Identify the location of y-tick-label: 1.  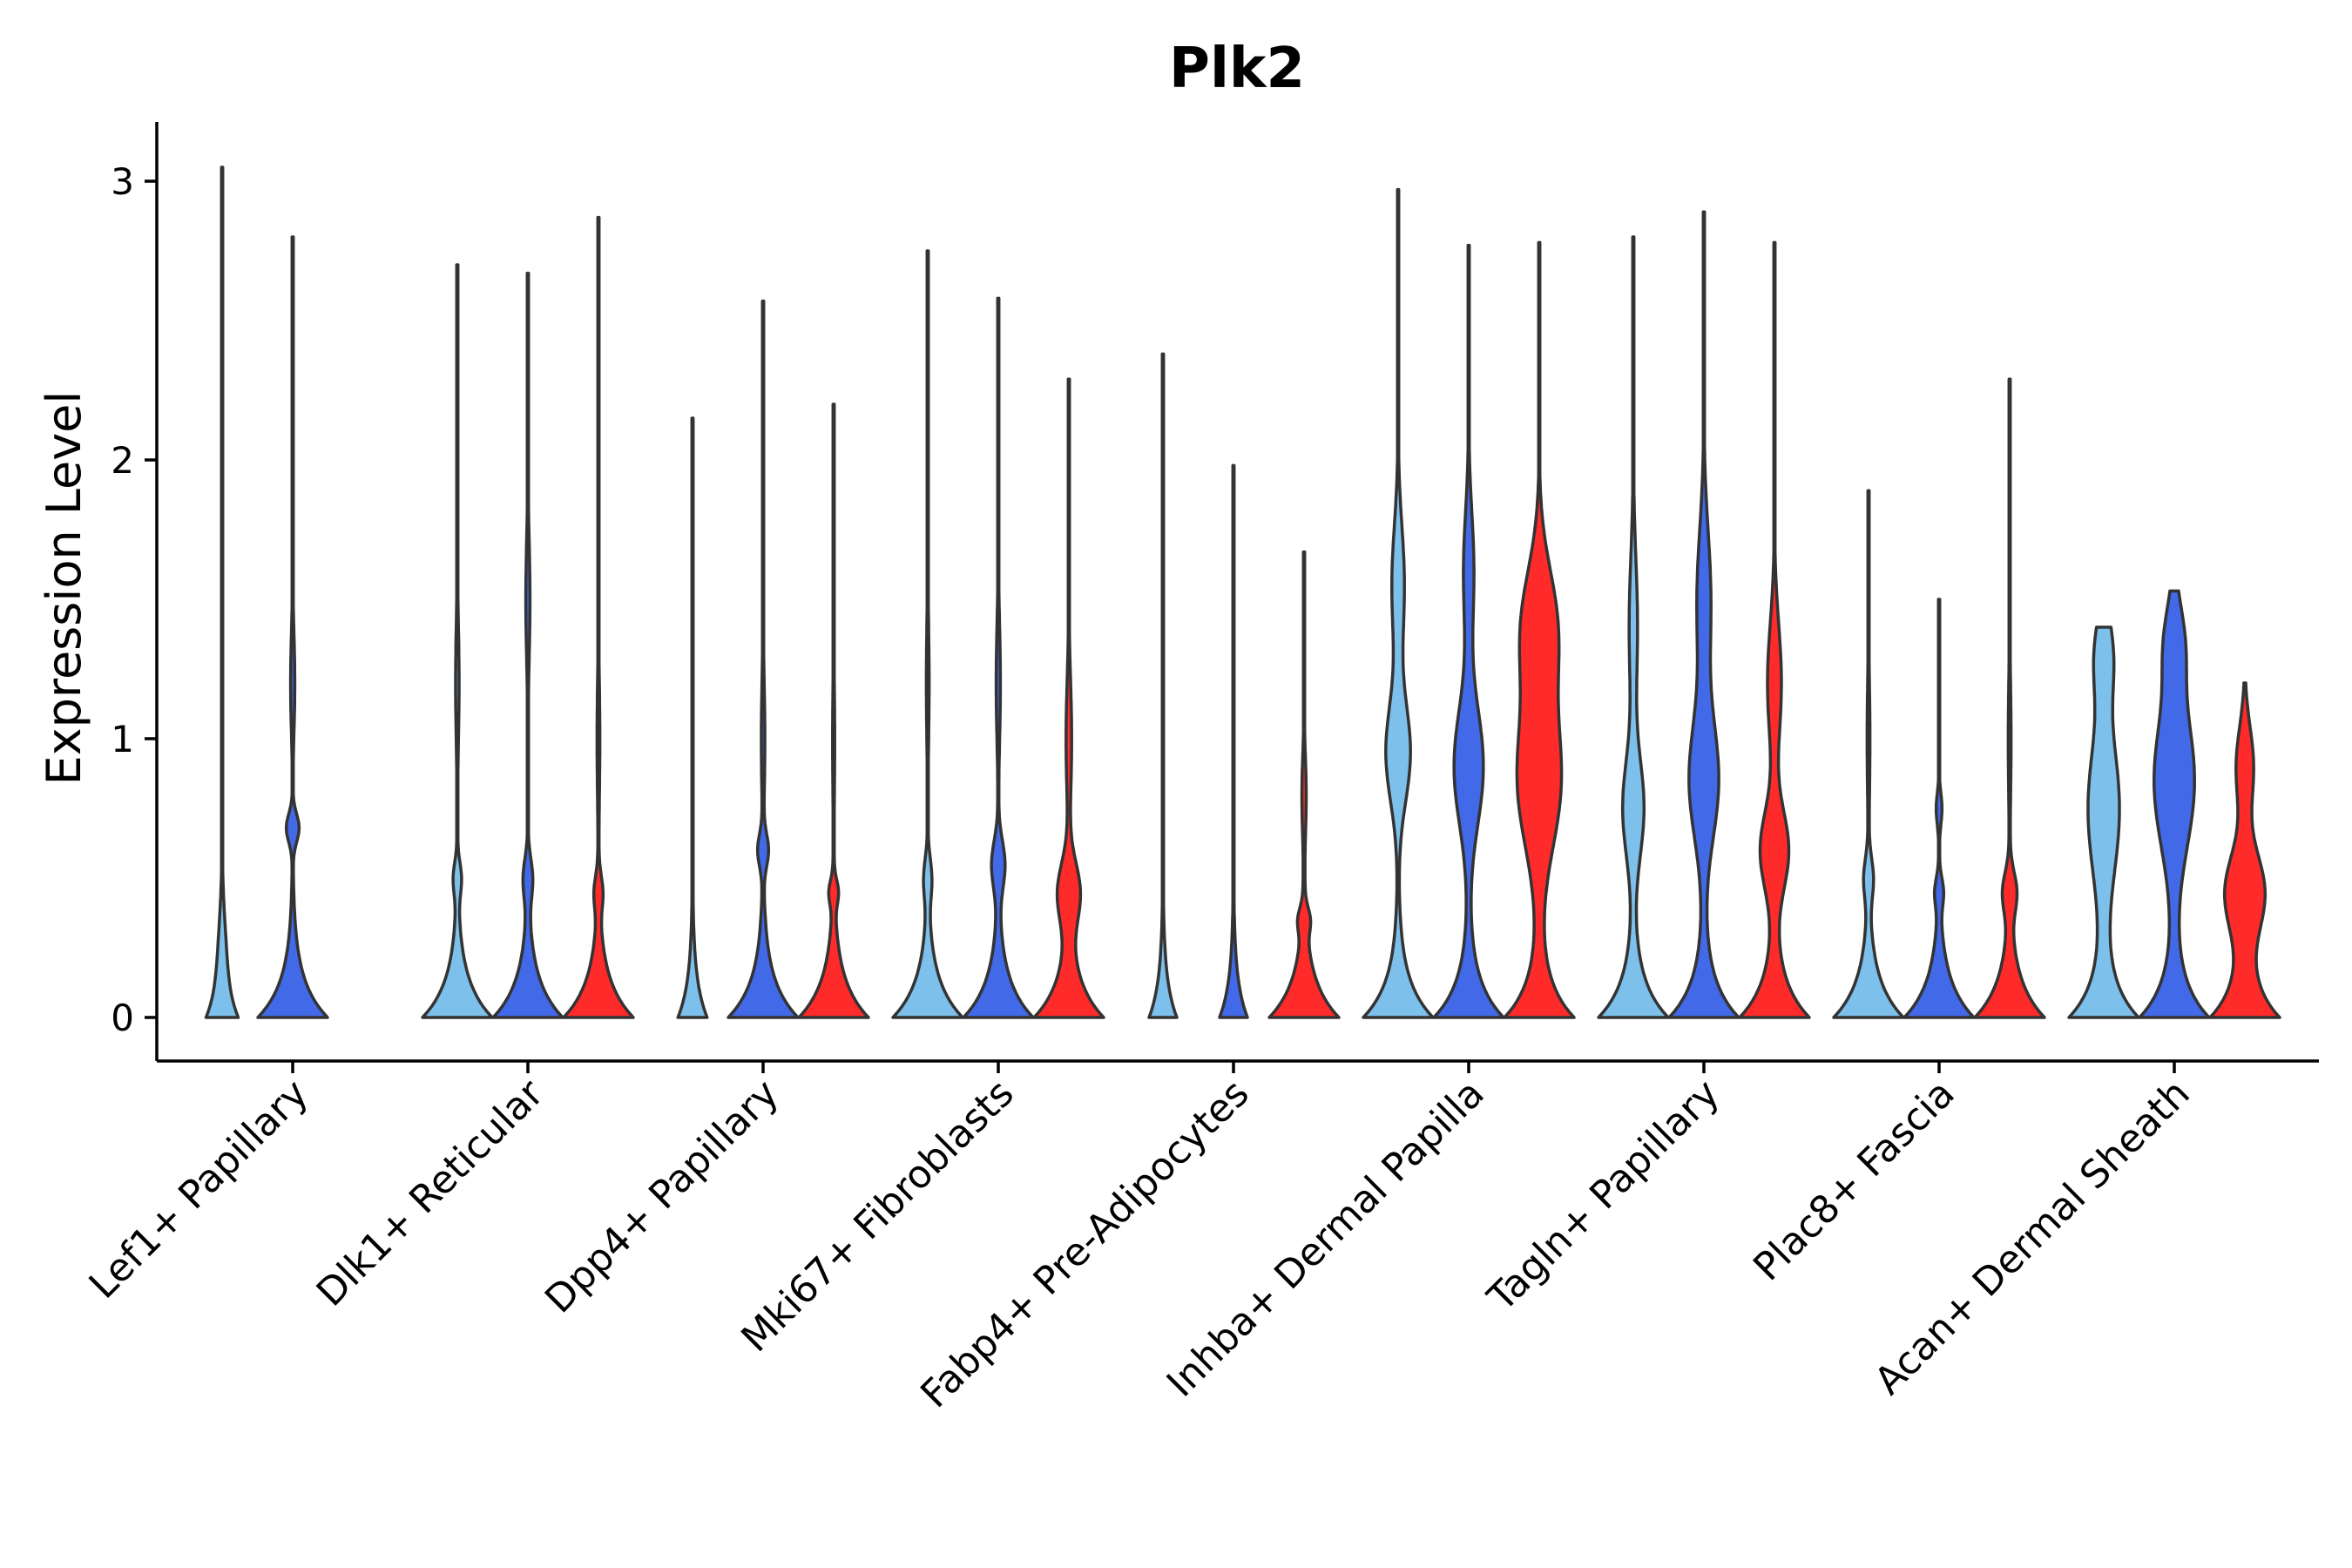
(122, 739).